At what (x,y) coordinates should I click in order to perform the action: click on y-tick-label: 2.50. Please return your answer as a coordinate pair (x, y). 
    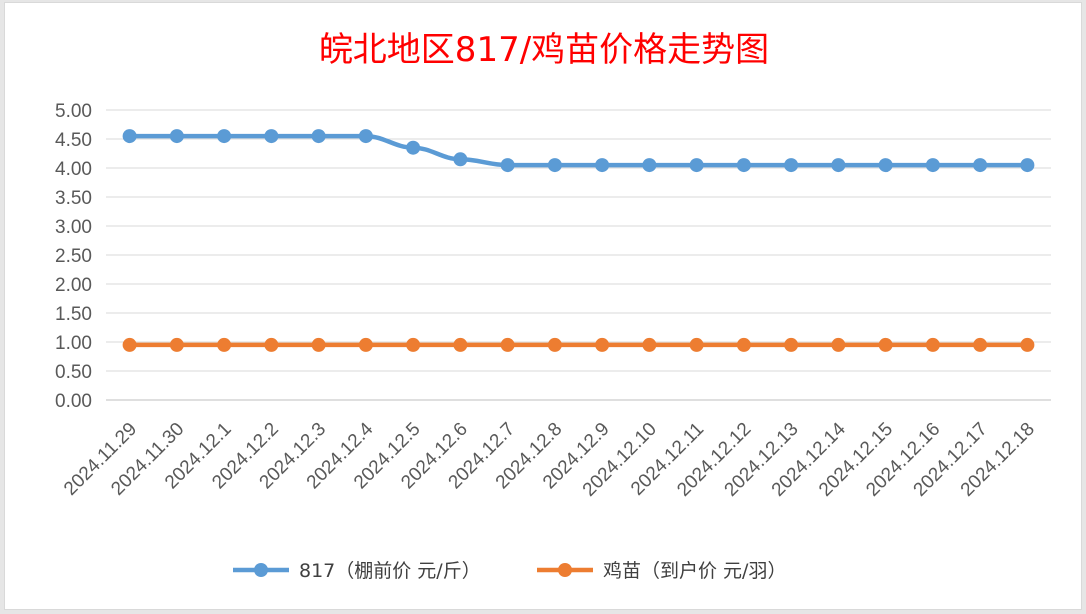
    Looking at the image, I should click on (73, 256).